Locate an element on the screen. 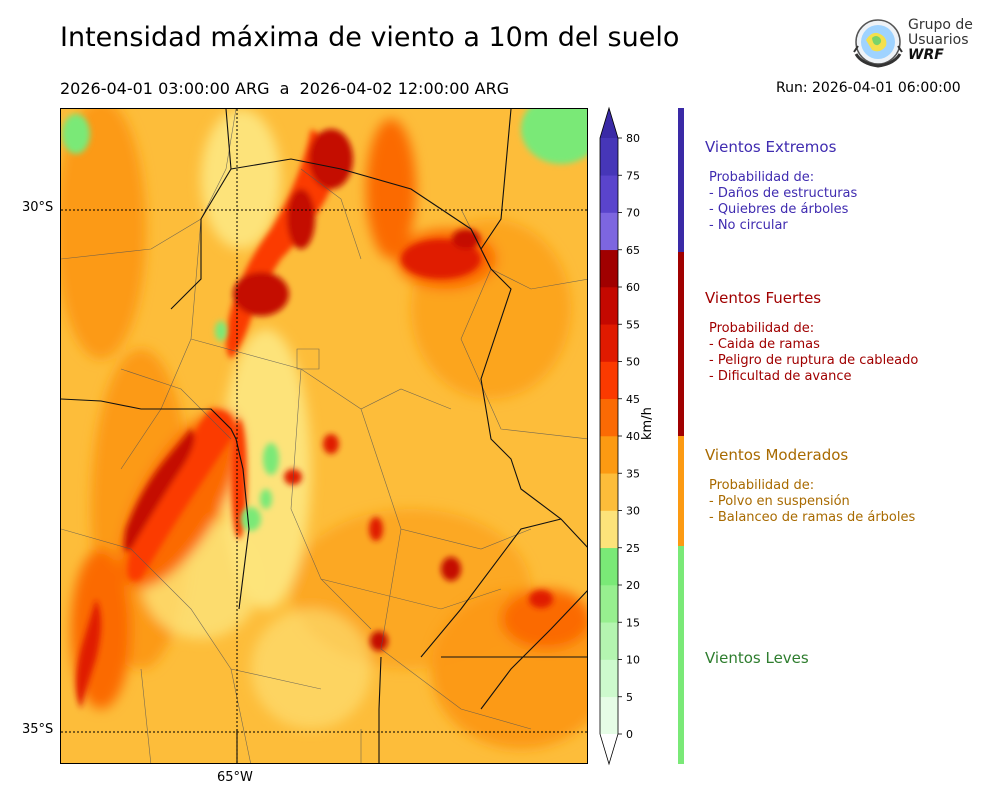  colorbar-tick-label: 70 is located at coordinates (633, 213).